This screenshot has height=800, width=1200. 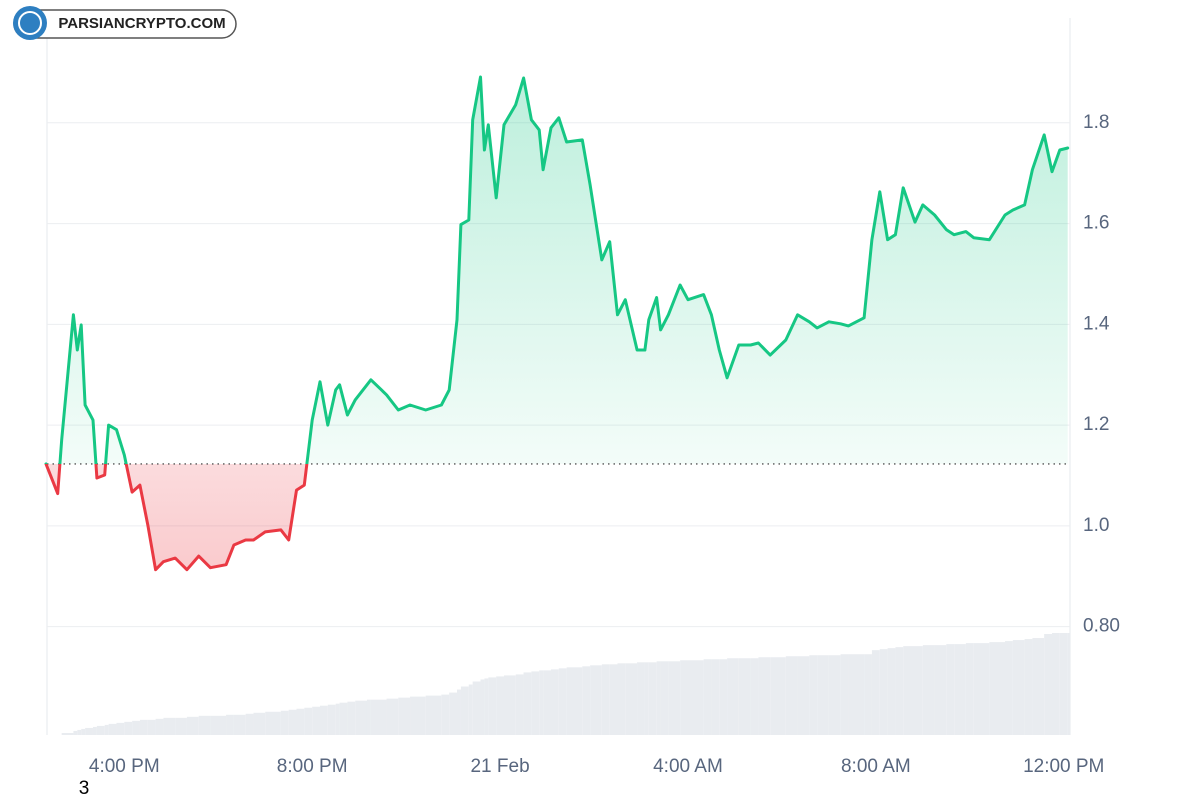 What do you see at coordinates (30, 23) in the screenshot?
I see `watermark-logo-ring` at bounding box center [30, 23].